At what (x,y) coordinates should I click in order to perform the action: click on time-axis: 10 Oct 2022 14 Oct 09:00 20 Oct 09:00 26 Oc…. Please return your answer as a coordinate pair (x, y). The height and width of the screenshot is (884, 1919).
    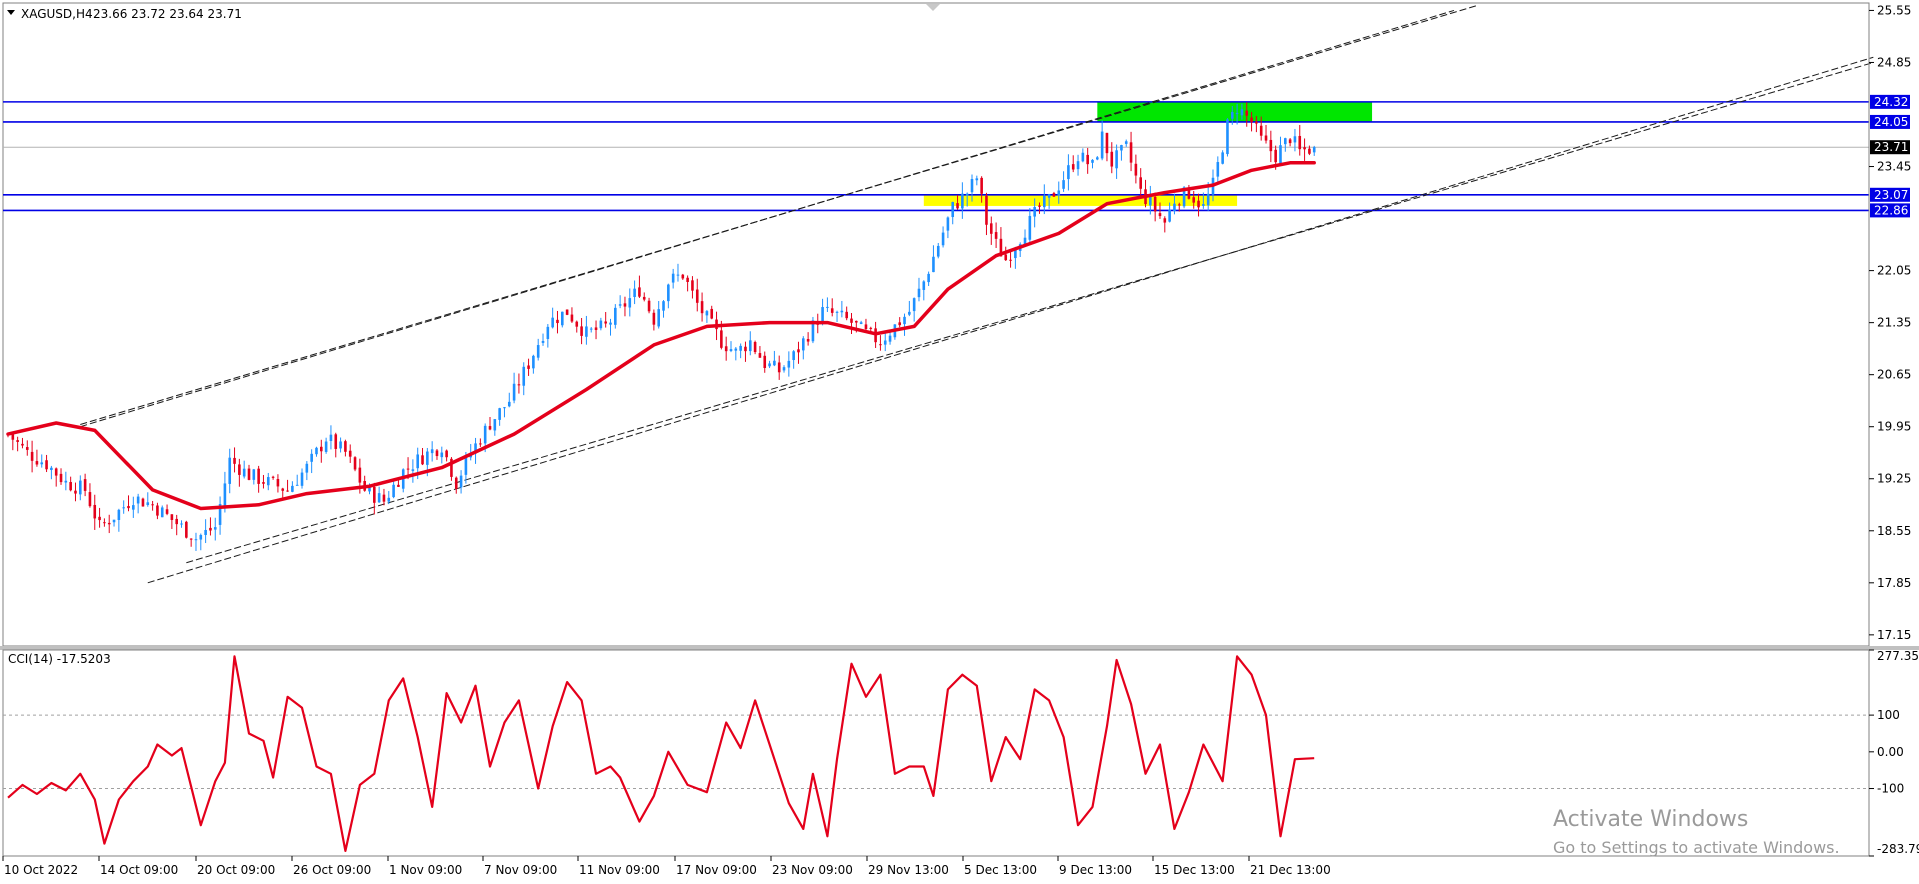
    Looking at the image, I should click on (666, 866).